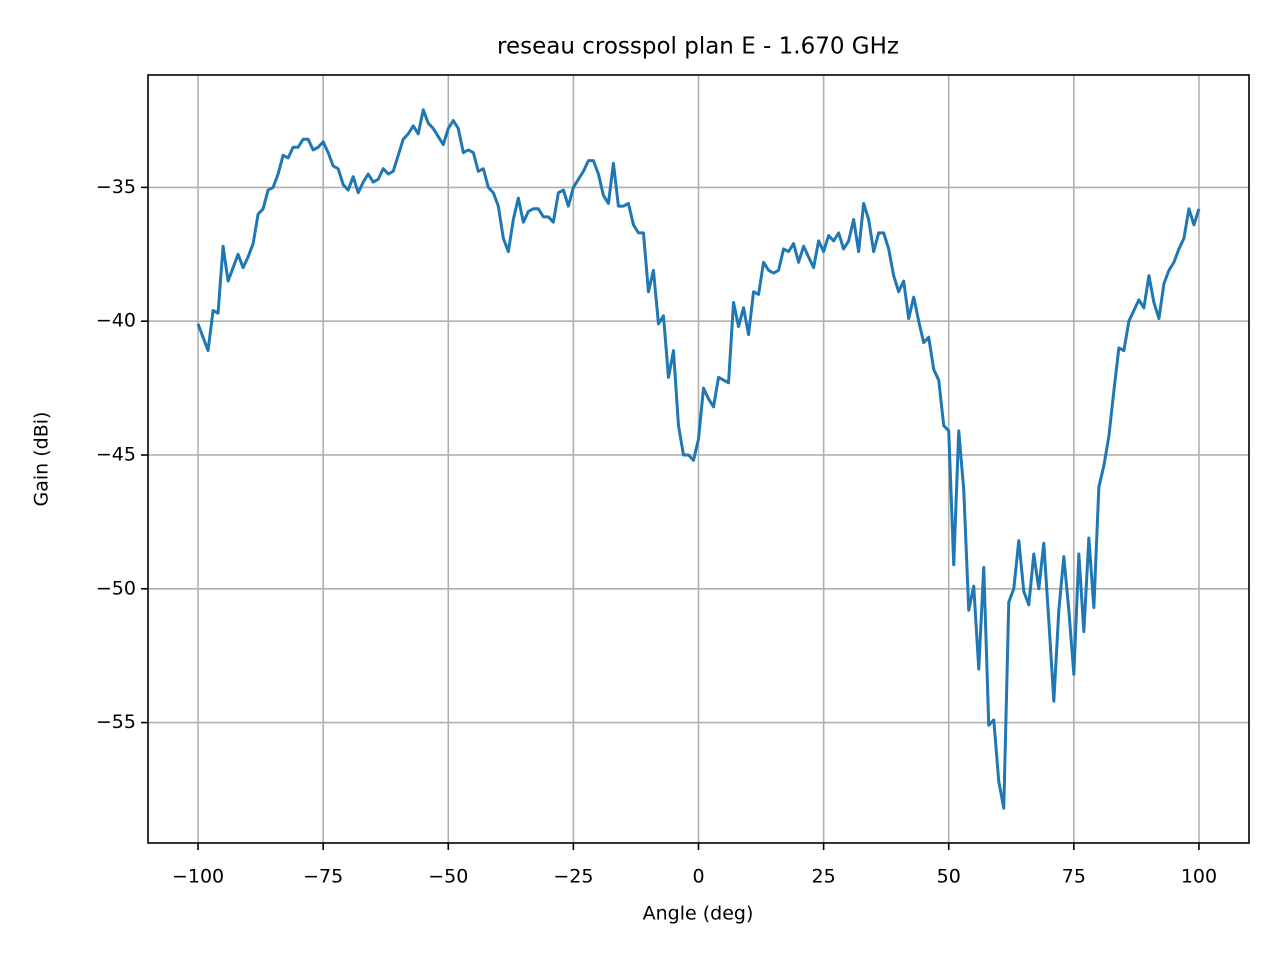  What do you see at coordinates (573, 877) in the screenshot?
I see `x-tick-label: −25` at bounding box center [573, 877].